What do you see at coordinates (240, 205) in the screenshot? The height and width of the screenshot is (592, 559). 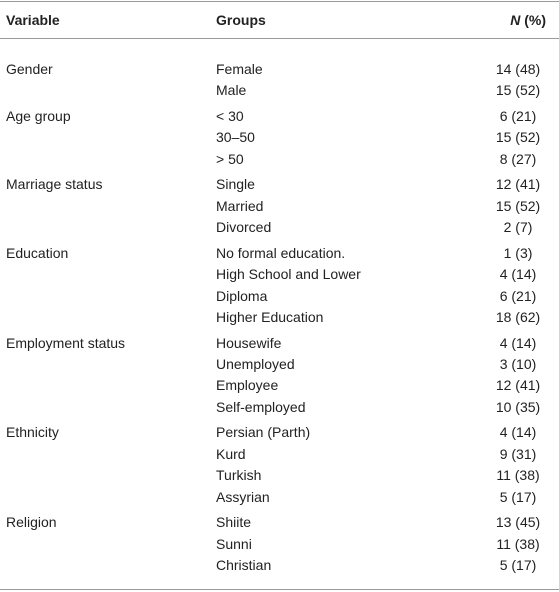 I see `group-cell: Married` at bounding box center [240, 205].